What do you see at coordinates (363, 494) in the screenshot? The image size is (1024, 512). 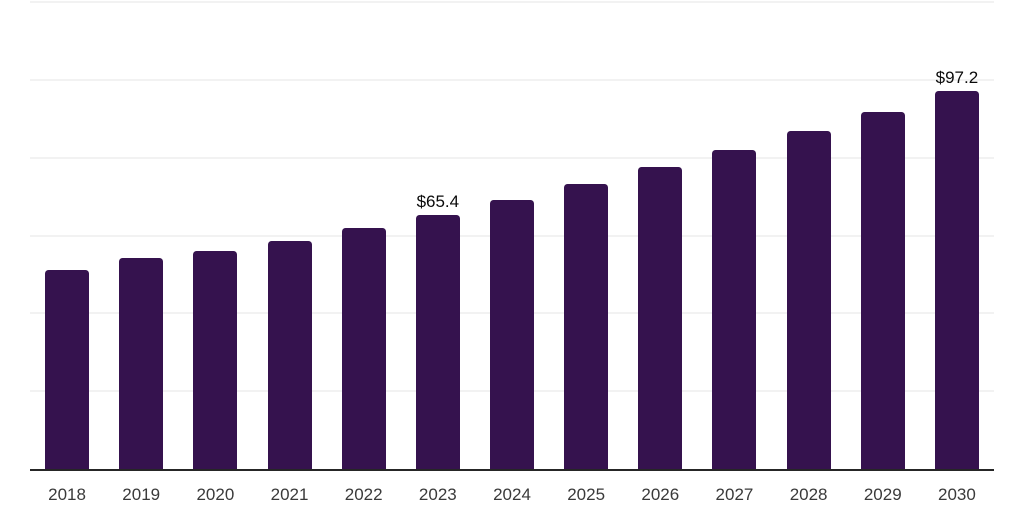 I see `x-tick-label-2022: 2022` at bounding box center [363, 494].